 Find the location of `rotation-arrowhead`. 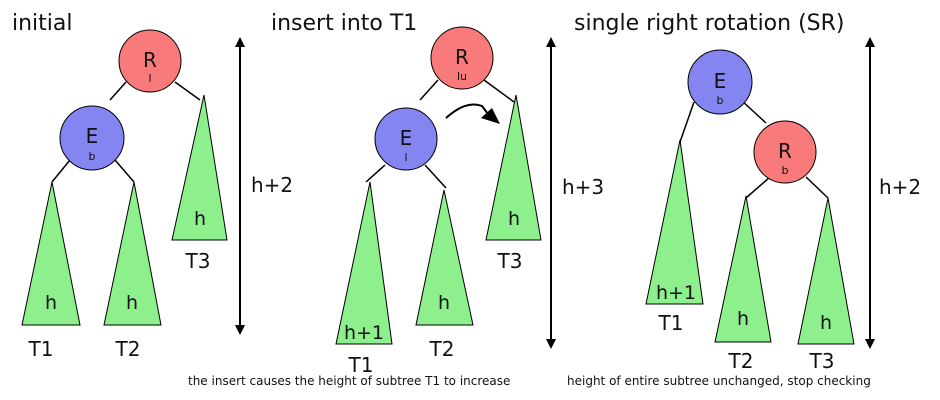

rotation-arrowhead is located at coordinates (490, 116).